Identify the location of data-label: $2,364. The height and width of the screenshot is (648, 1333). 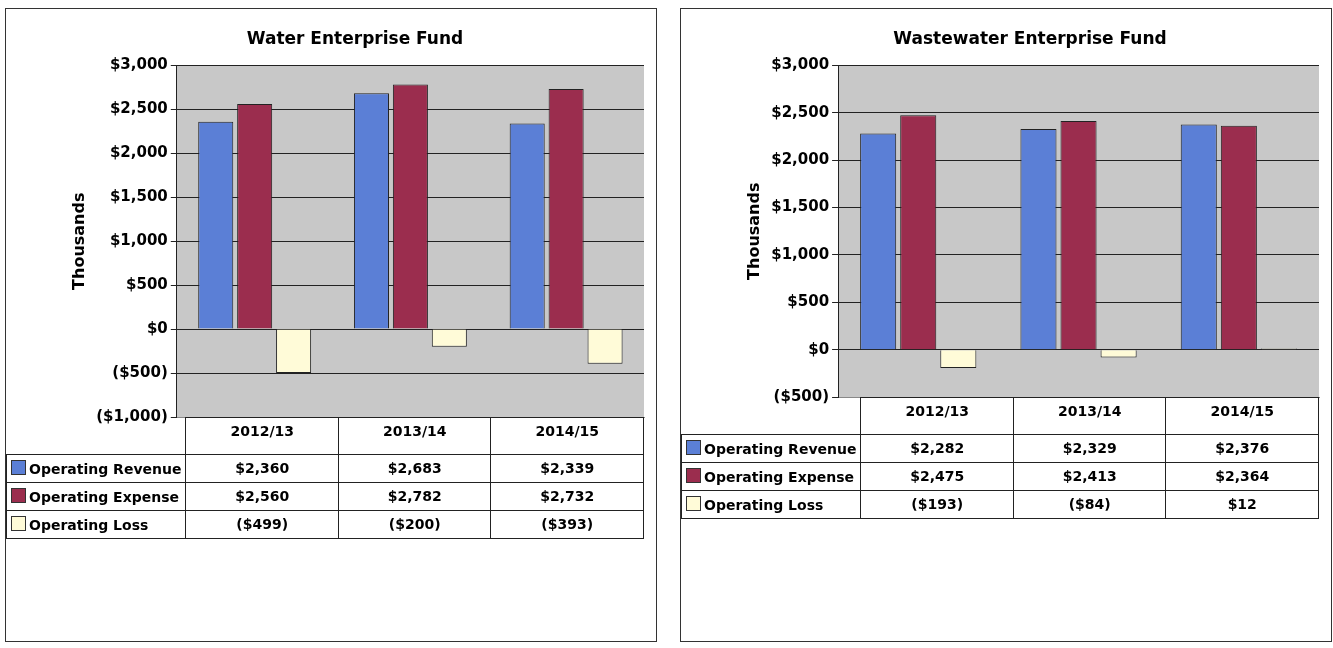
(1242, 476).